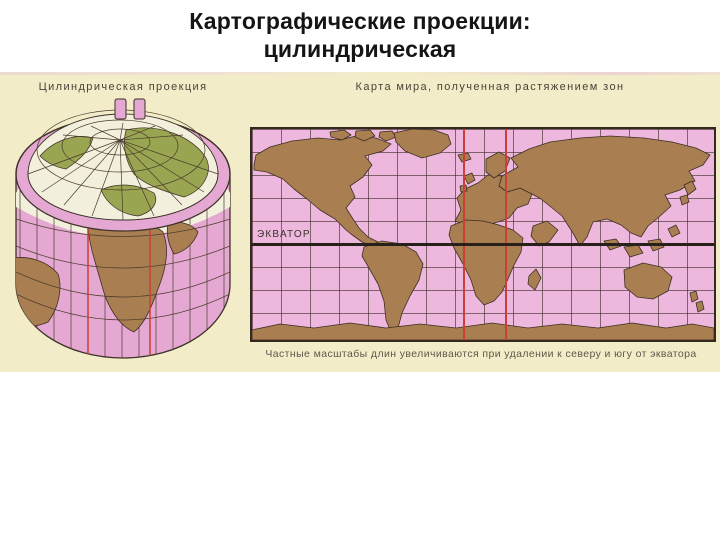 The height and width of the screenshot is (540, 720). I want to click on cylinder-projection-graphic, so click(123, 228).